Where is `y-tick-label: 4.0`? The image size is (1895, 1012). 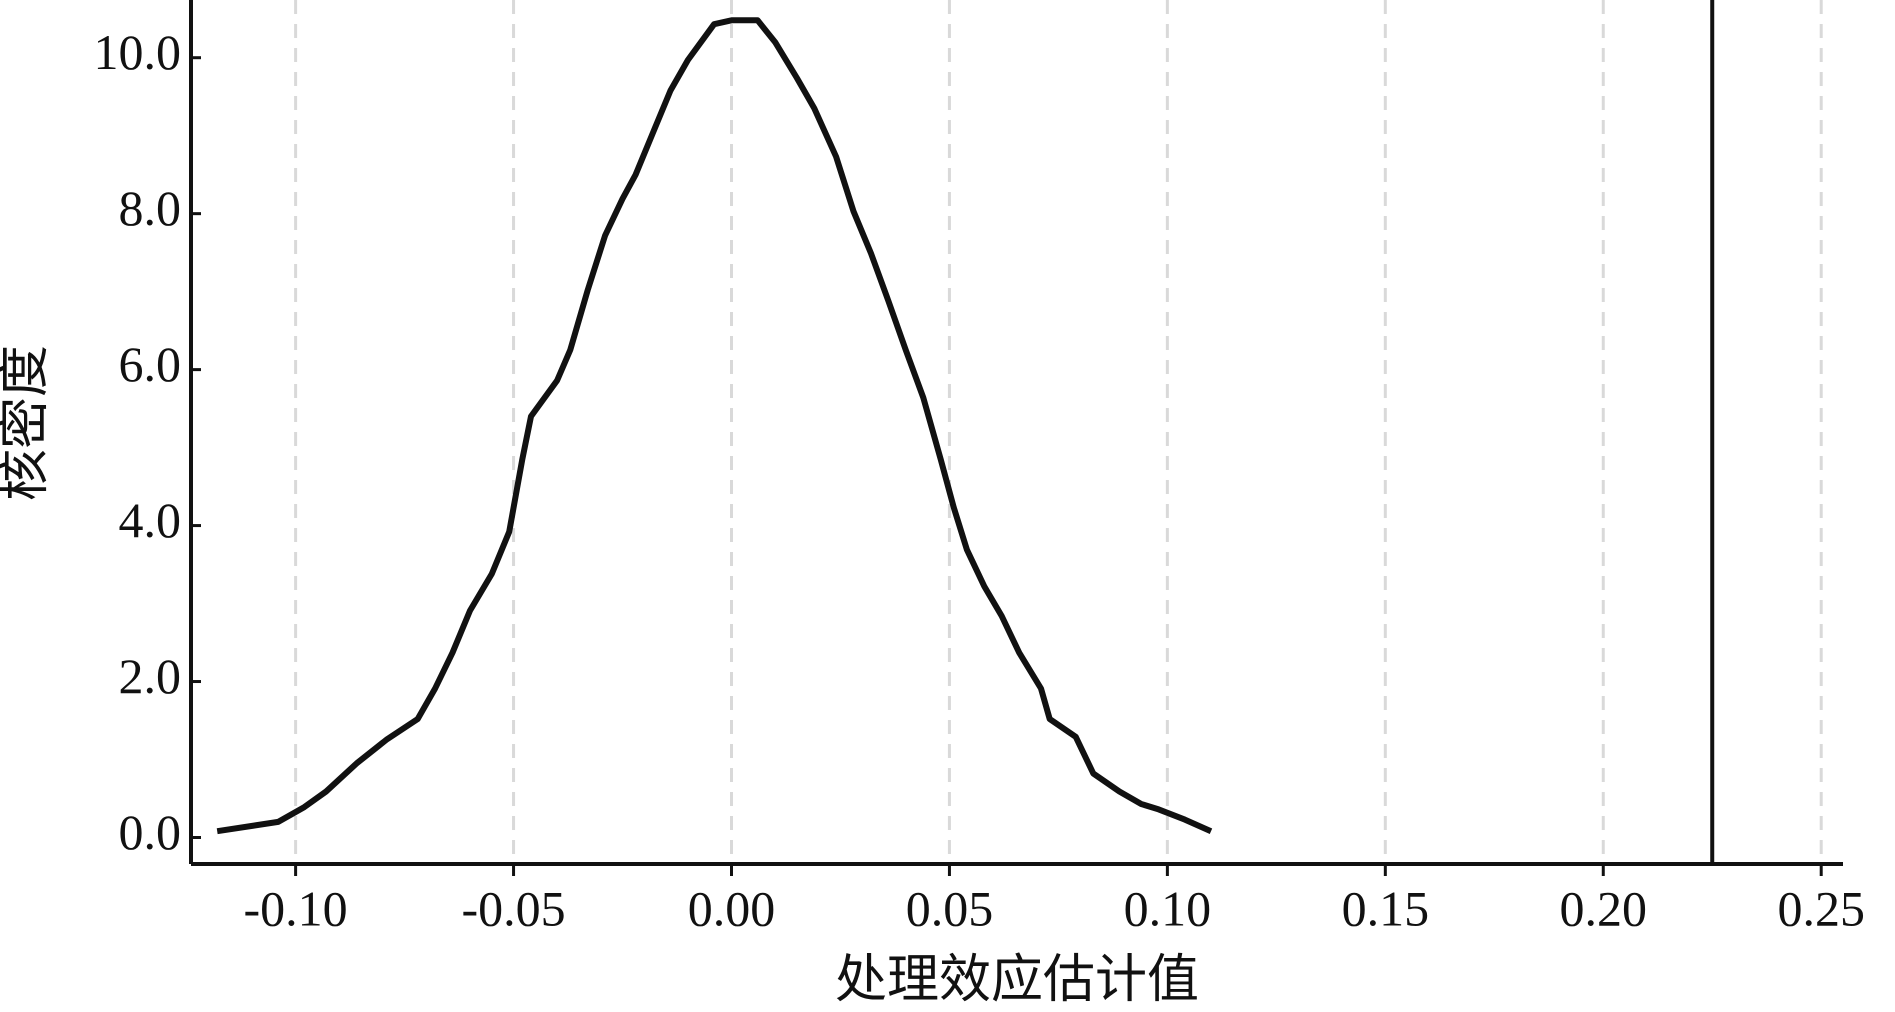 y-tick-label: 4.0 is located at coordinates (150, 520).